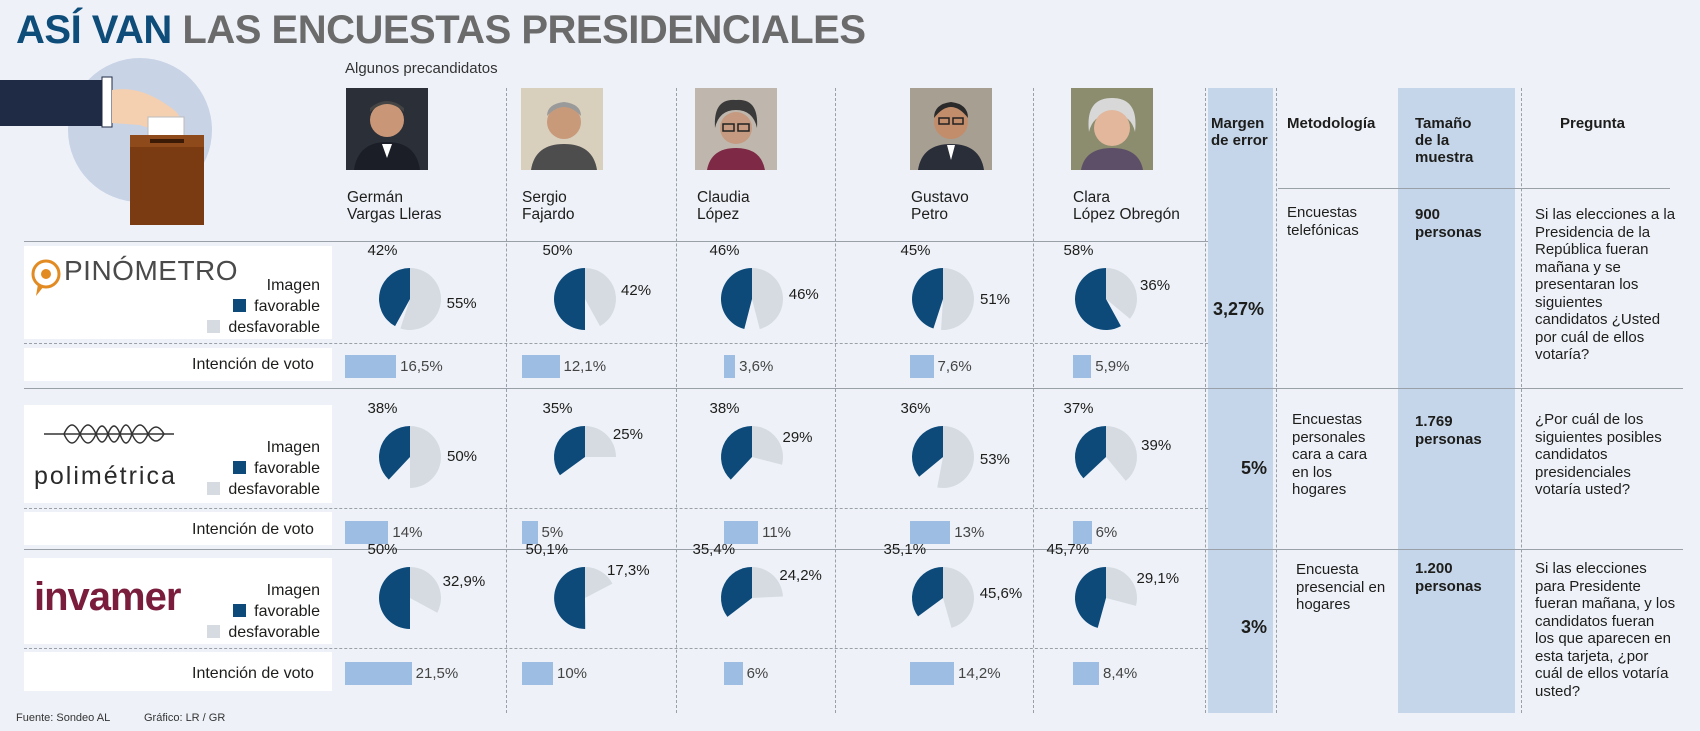  What do you see at coordinates (1112, 366) in the screenshot?
I see `vote-intent-value: 5,9%` at bounding box center [1112, 366].